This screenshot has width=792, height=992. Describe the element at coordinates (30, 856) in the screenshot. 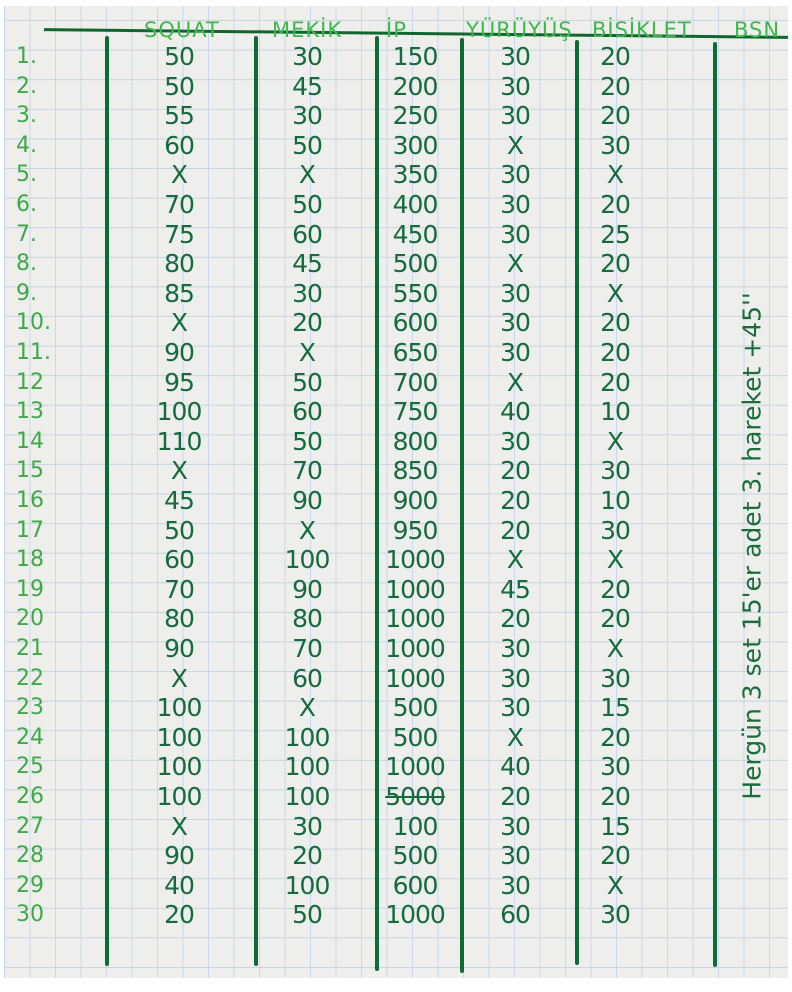

I see `row-number: 28` at that location.